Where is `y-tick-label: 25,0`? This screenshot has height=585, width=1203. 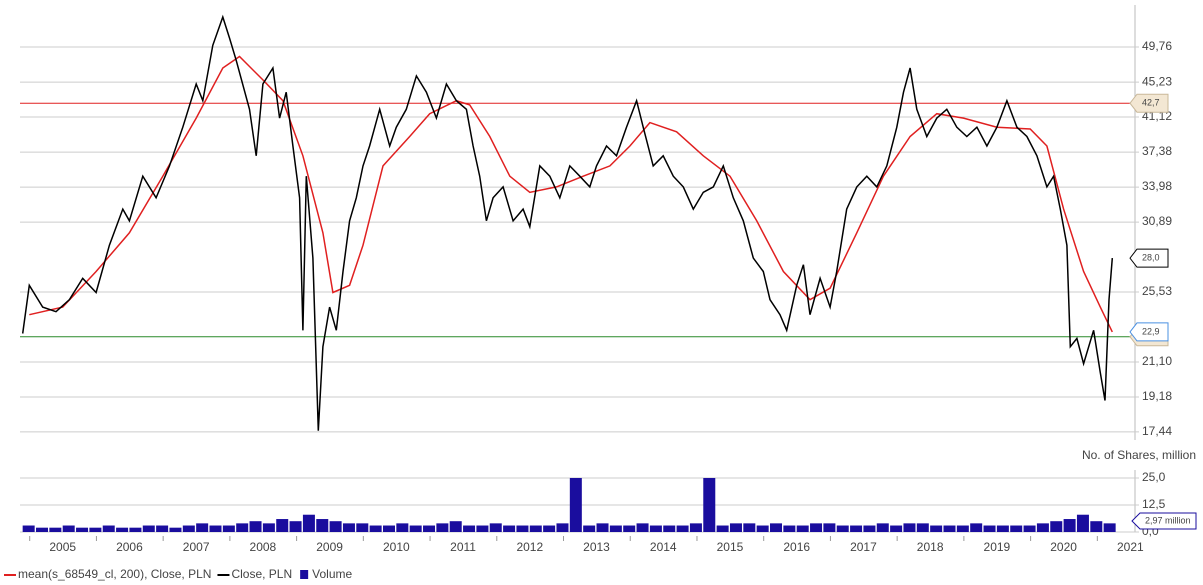
y-tick-label: 25,0 is located at coordinates (1154, 477).